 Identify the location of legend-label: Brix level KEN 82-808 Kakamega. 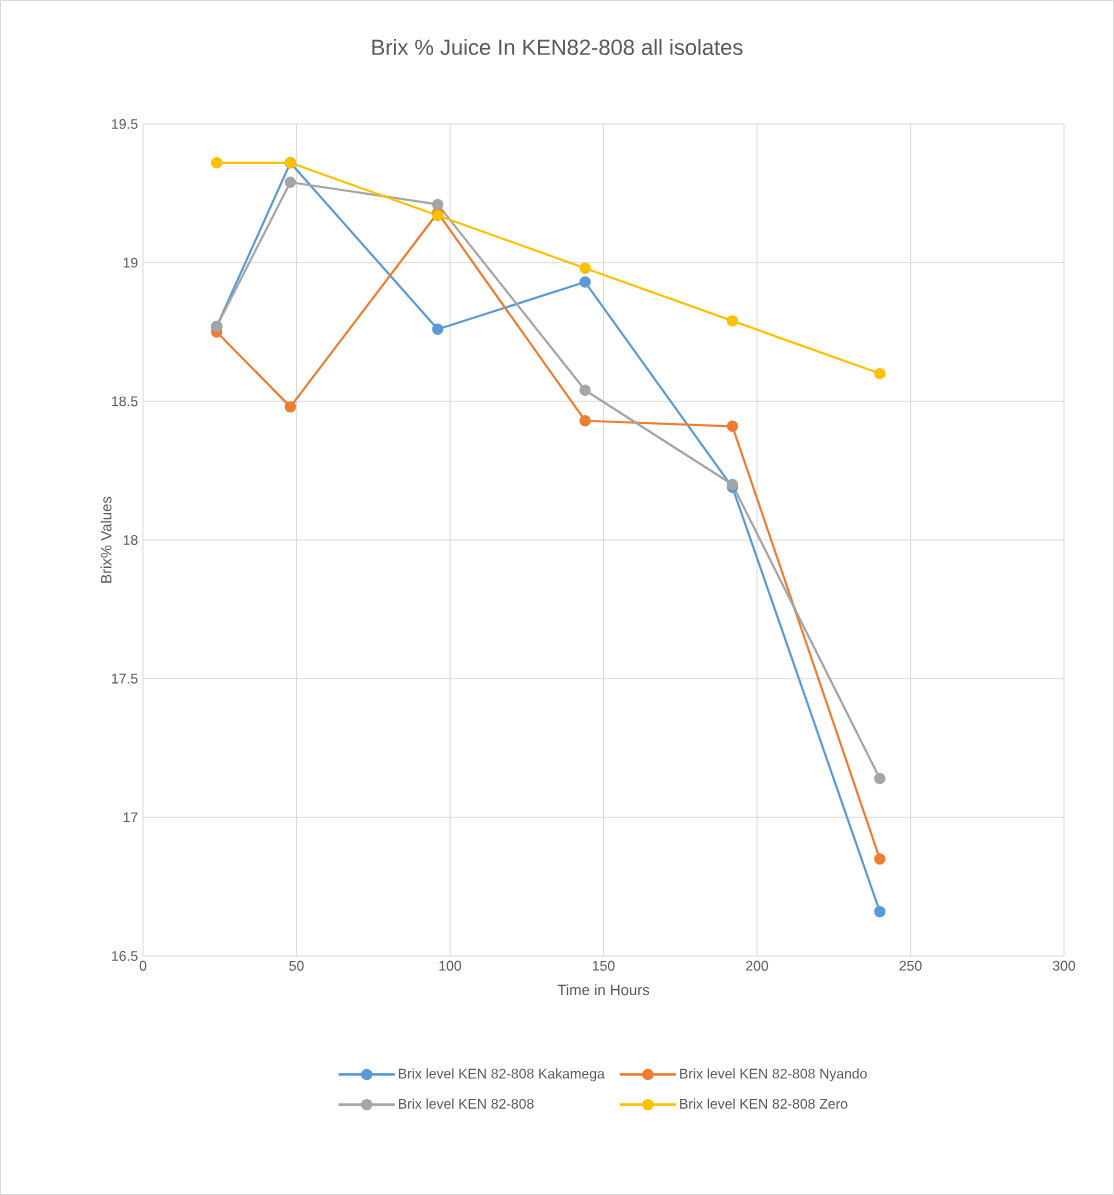
(501, 1075).